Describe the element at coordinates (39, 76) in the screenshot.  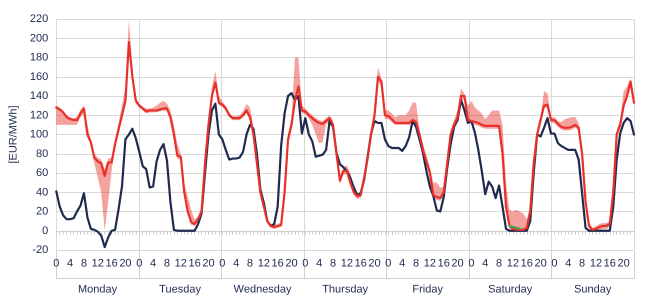
I see `y-tick-label: 160` at that location.